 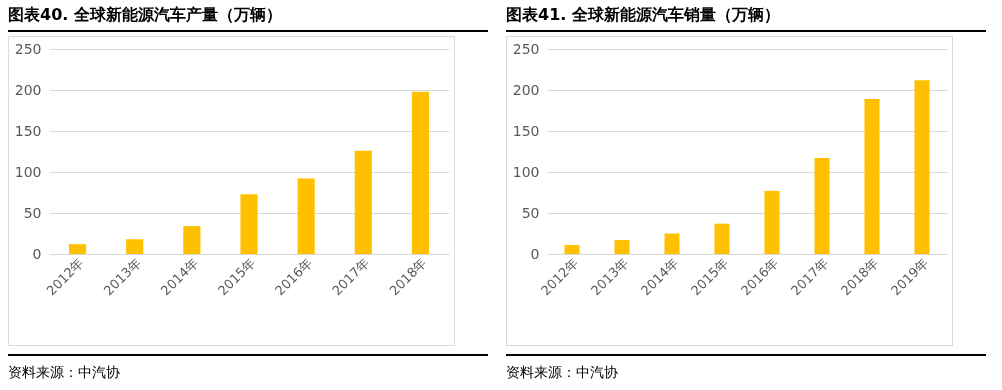 I want to click on chart-title: 图表41. 全球新能源汽车销量（万辆）, so click(x=746, y=16).